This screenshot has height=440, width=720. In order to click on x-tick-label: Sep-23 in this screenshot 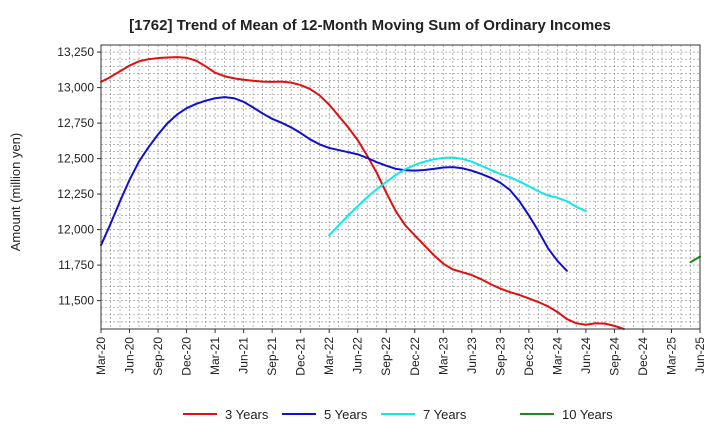, I will do `click(500, 356)`.